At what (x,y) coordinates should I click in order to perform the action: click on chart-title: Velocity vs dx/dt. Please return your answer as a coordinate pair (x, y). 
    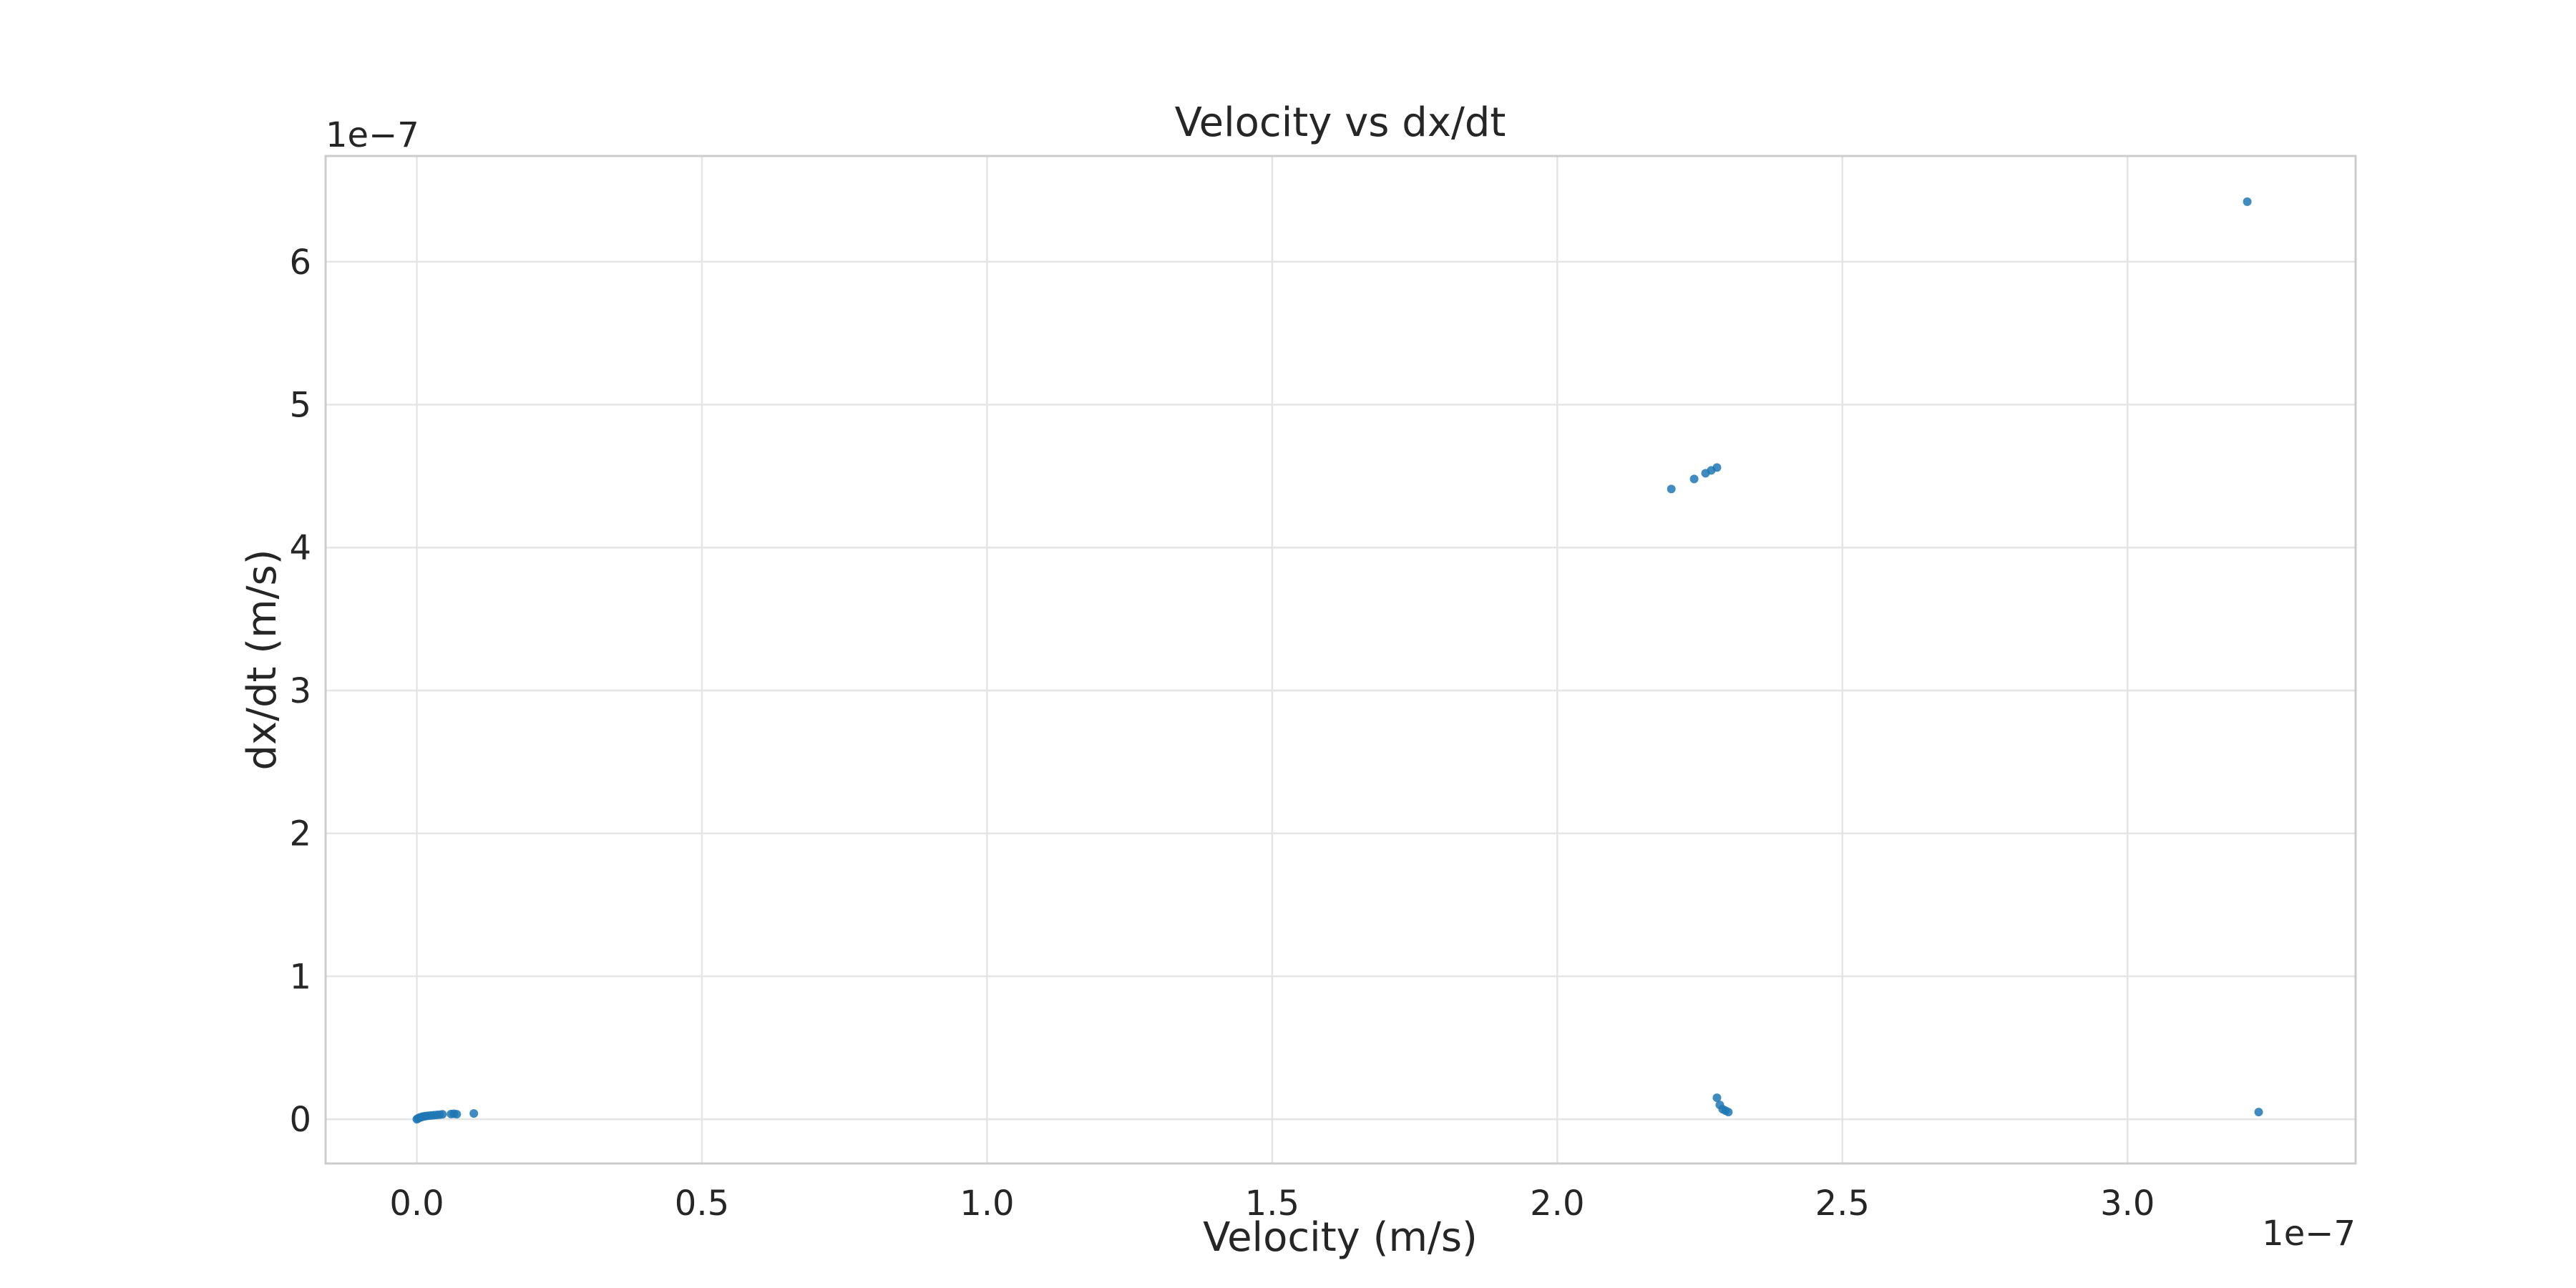
    Looking at the image, I should click on (1340, 122).